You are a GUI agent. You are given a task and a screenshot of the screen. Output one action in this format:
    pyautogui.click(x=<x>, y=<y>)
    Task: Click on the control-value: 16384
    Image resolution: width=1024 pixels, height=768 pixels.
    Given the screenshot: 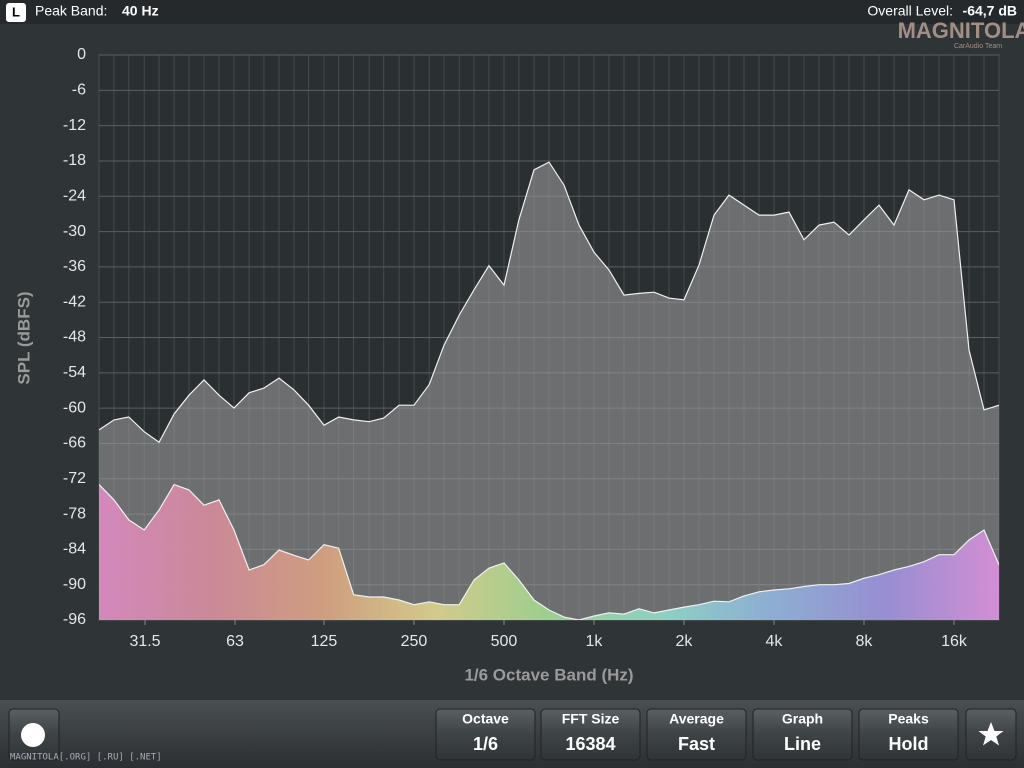 What is the action you would take?
    pyautogui.click(x=590, y=744)
    